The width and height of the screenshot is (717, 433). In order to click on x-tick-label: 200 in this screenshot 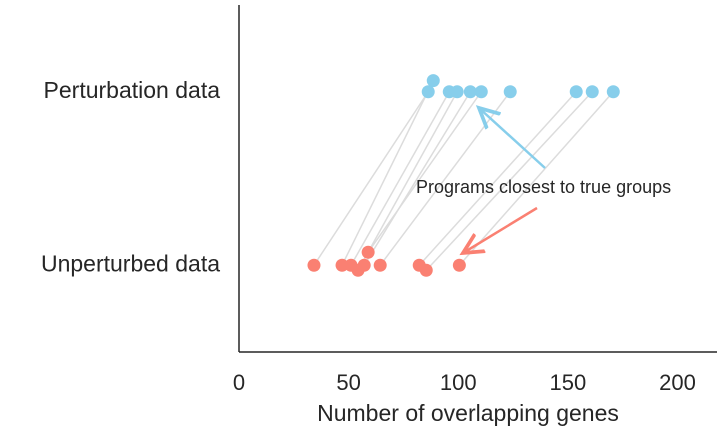, I will do `click(677, 382)`.